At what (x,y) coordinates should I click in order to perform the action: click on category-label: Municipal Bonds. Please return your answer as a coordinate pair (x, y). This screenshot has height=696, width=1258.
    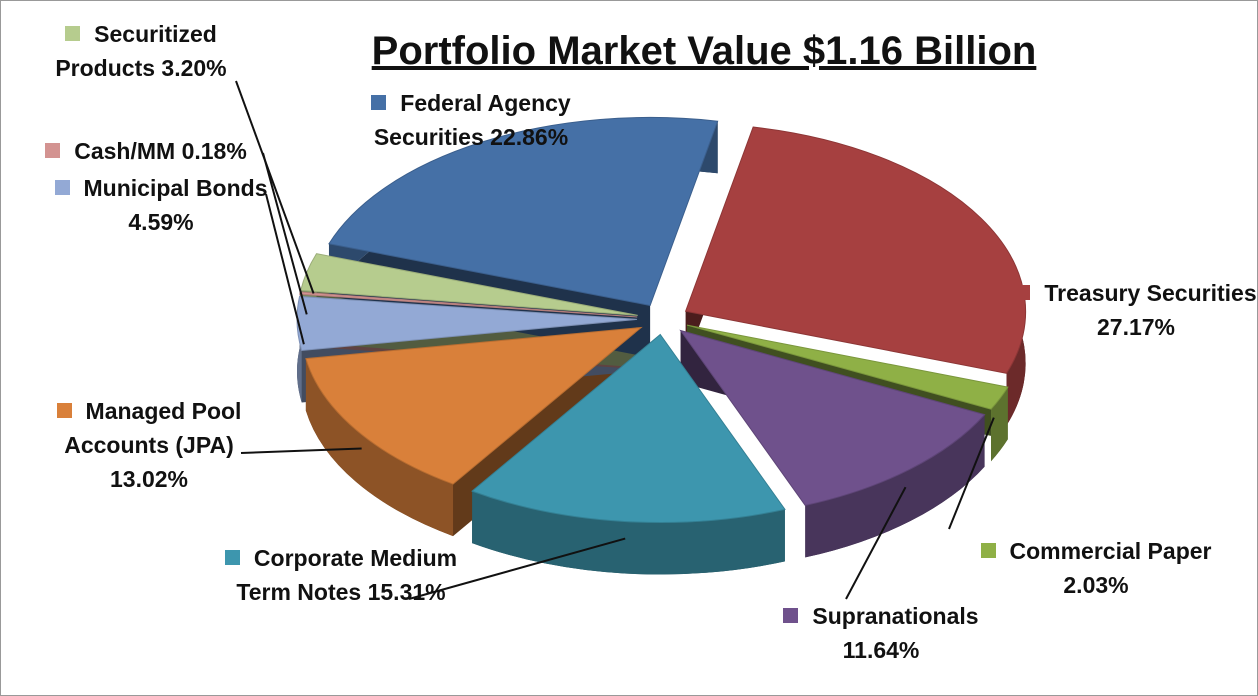
    Looking at the image, I should click on (175, 188).